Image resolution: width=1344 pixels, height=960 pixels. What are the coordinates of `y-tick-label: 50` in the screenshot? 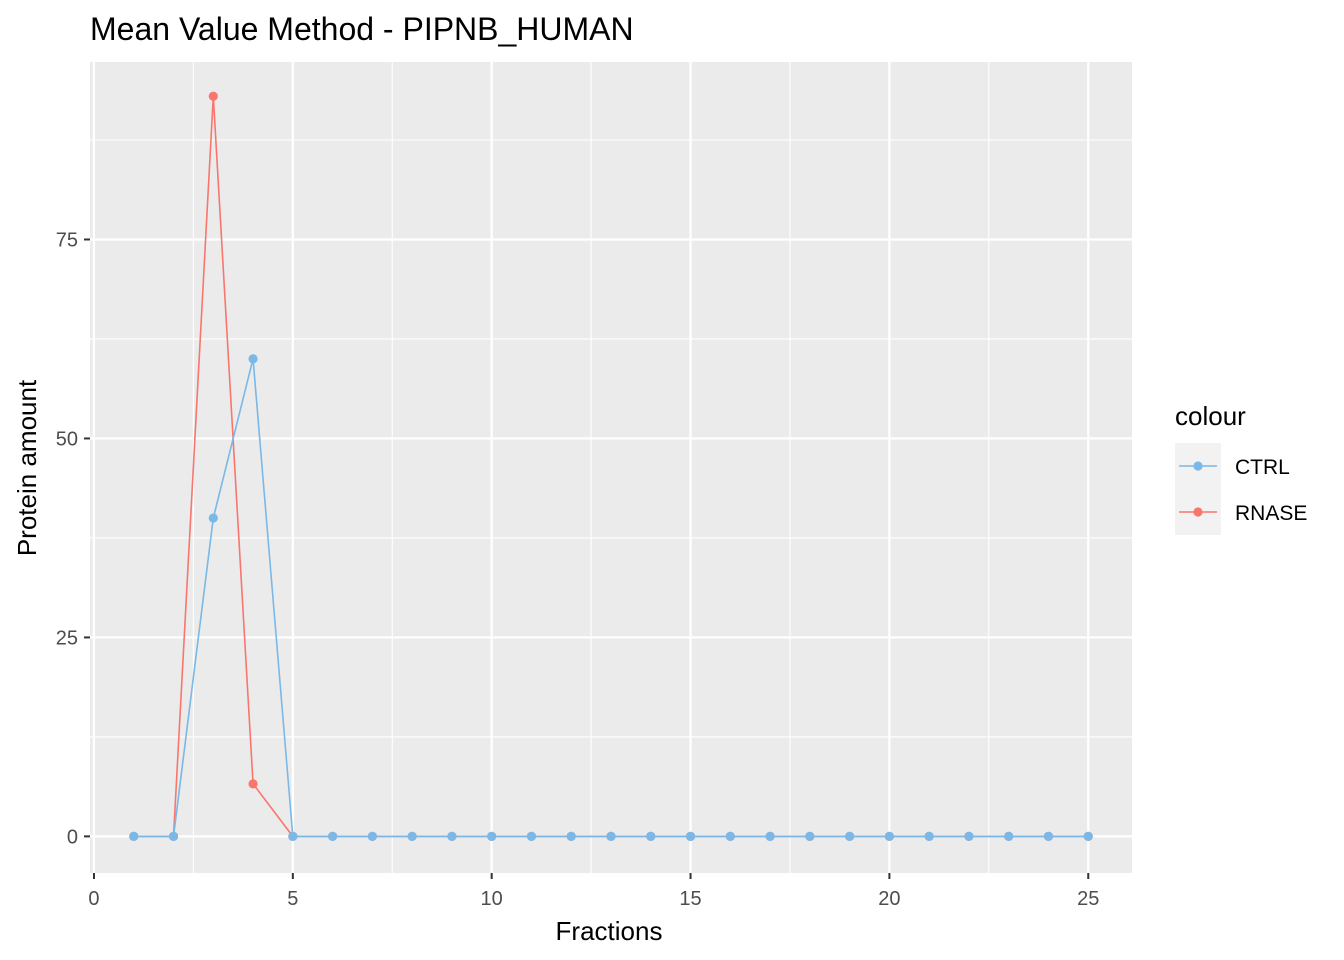 It's located at (67, 439).